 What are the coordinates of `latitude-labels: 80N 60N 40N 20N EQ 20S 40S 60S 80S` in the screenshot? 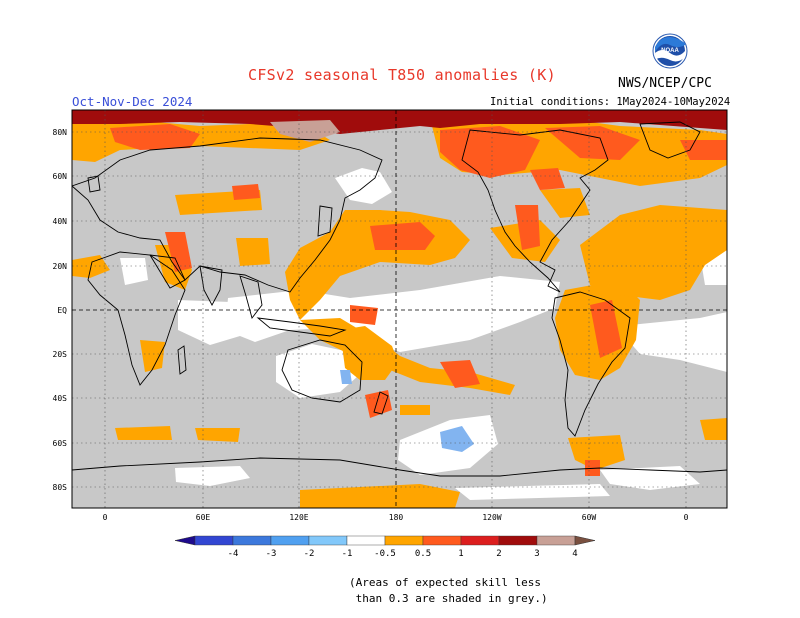 It's located at (60, 310).